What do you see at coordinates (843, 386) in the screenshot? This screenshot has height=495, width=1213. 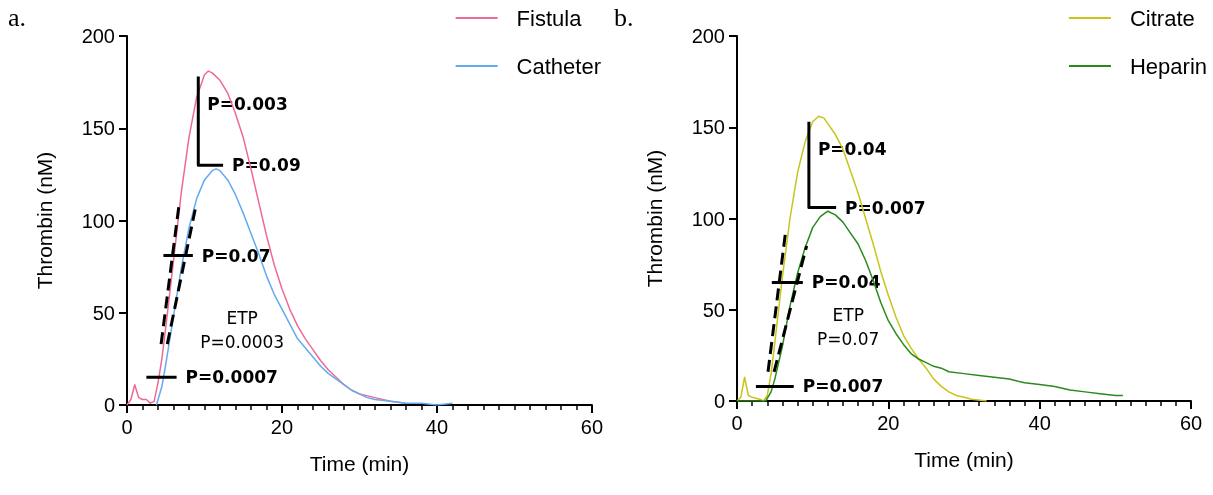 I see `annotation: P=0.007` at bounding box center [843, 386].